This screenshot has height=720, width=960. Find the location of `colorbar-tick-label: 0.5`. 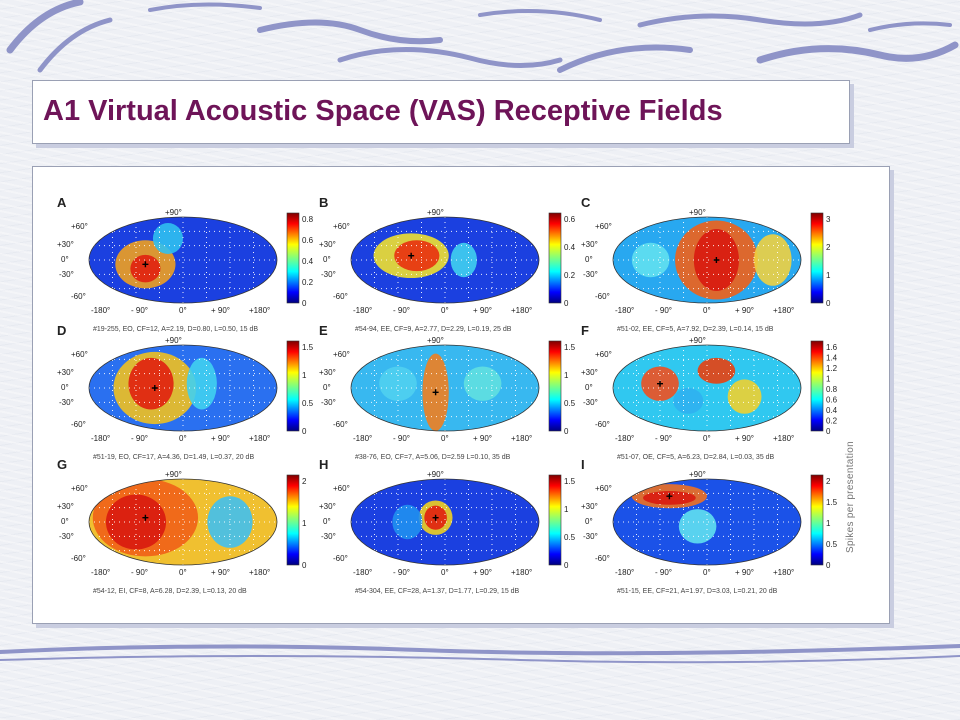

colorbar-tick-label: 0.5 is located at coordinates (832, 544).